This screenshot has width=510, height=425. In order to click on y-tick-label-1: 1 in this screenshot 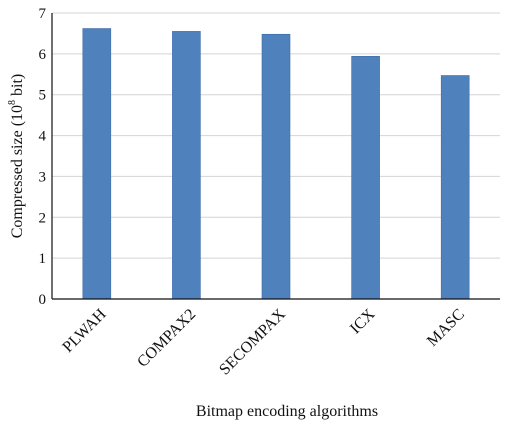, I will do `click(43, 259)`.